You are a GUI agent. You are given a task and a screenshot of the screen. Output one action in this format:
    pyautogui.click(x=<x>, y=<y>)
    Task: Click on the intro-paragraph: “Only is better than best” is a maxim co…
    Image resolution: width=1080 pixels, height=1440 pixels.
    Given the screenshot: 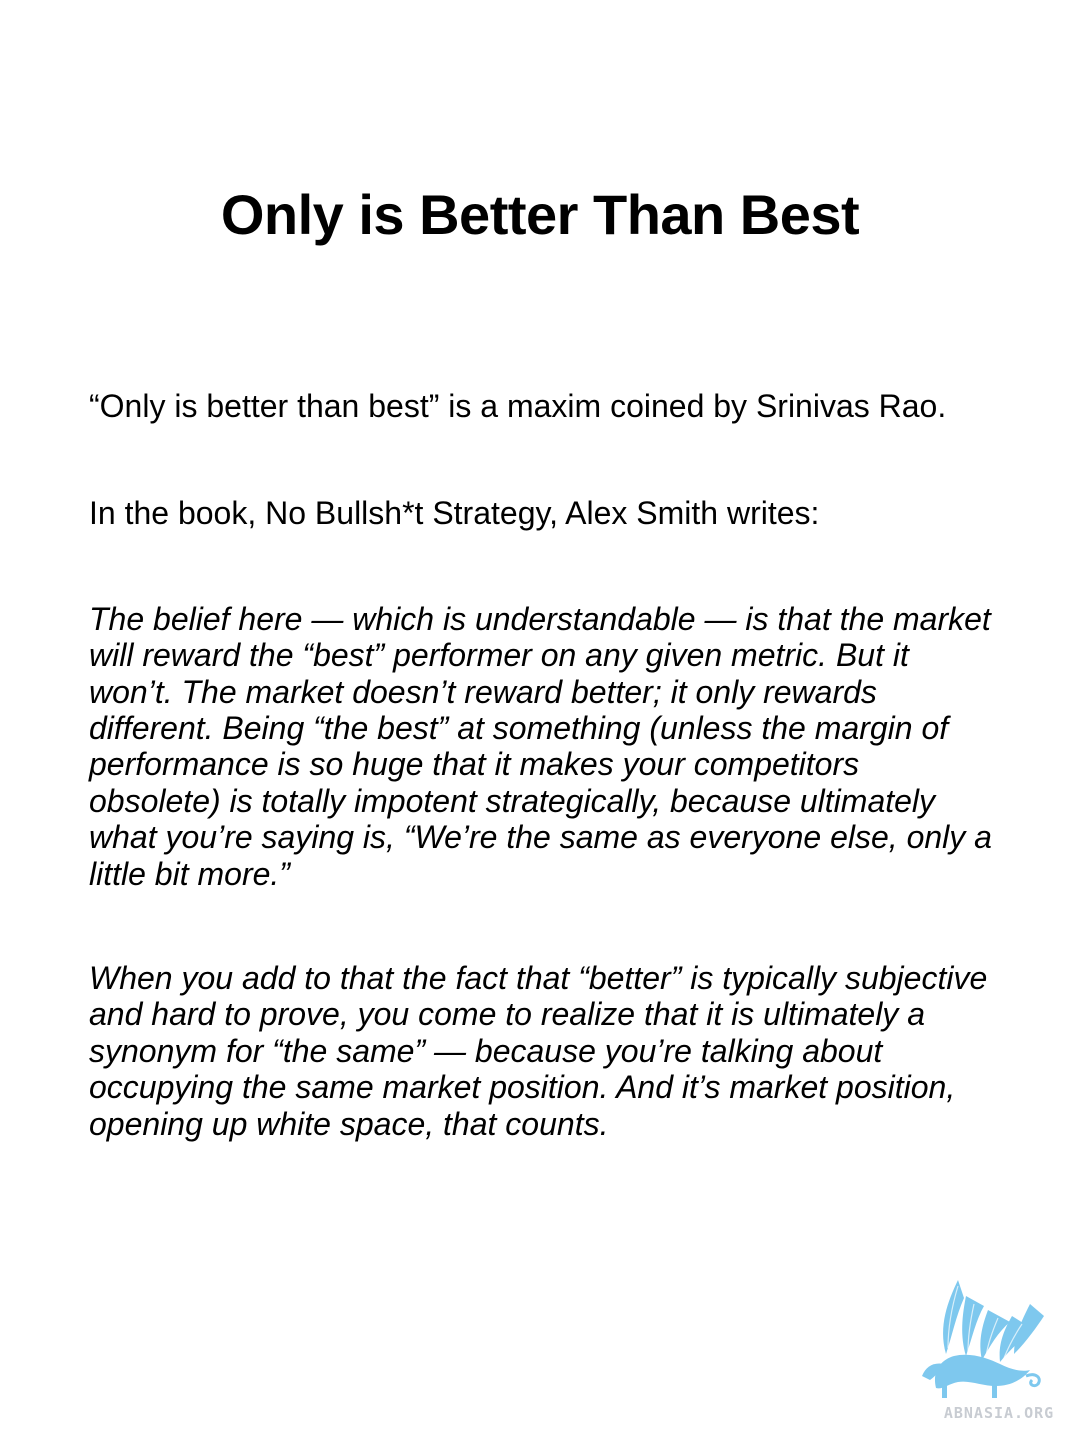 What is the action you would take?
    pyautogui.click(x=518, y=406)
    